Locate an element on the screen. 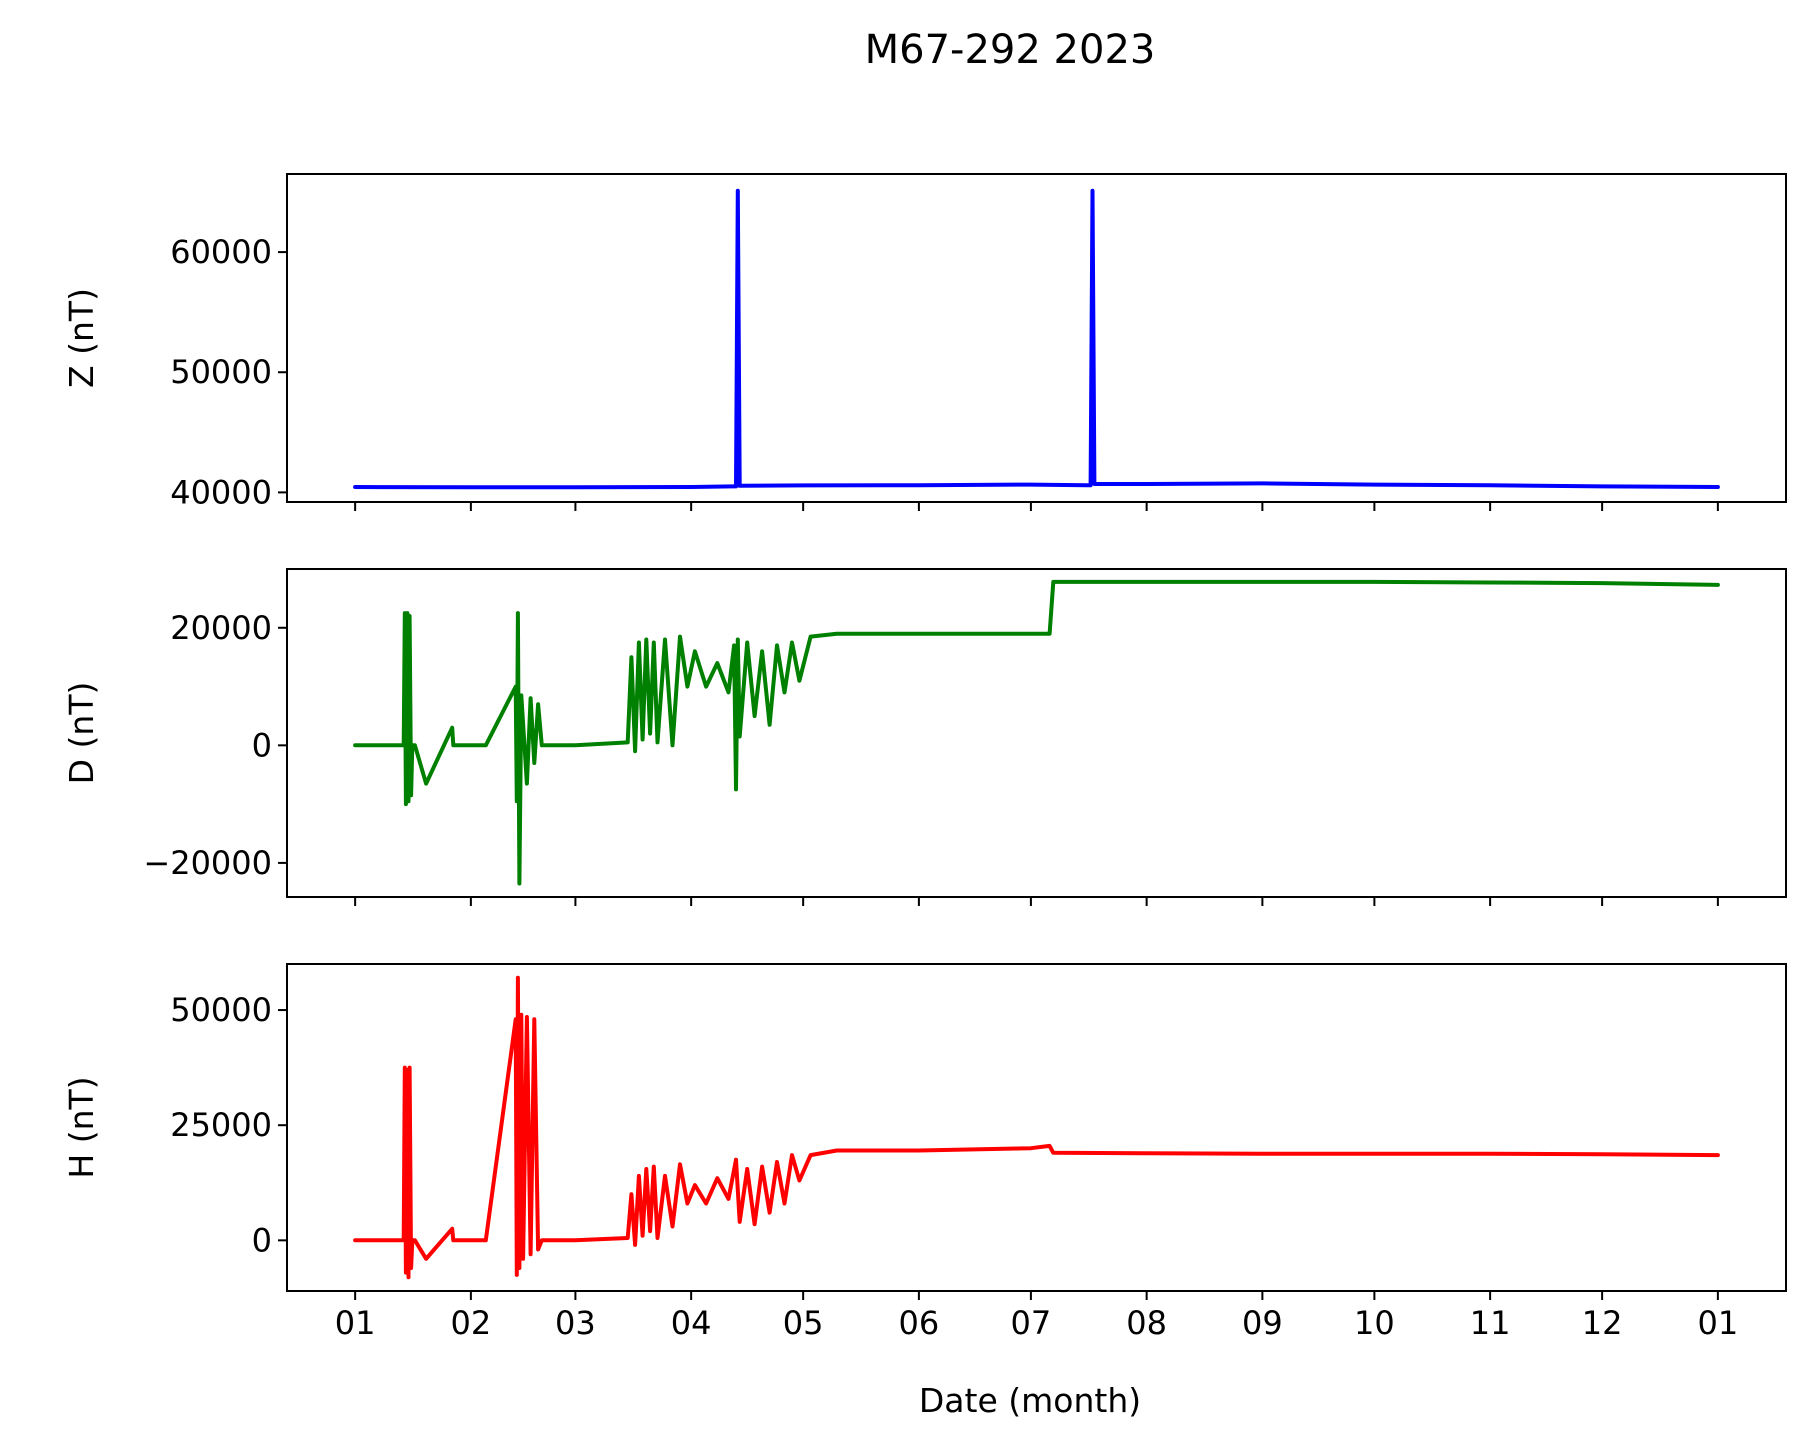 The image size is (1803, 1442). h-ytick-label: 50000 is located at coordinates (221, 1010).